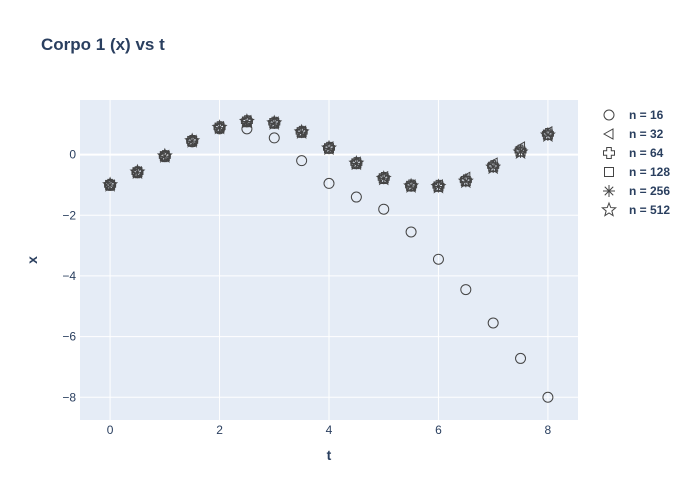  Describe the element at coordinates (69, 397) in the screenshot. I see `y-tick-label: −8` at that location.